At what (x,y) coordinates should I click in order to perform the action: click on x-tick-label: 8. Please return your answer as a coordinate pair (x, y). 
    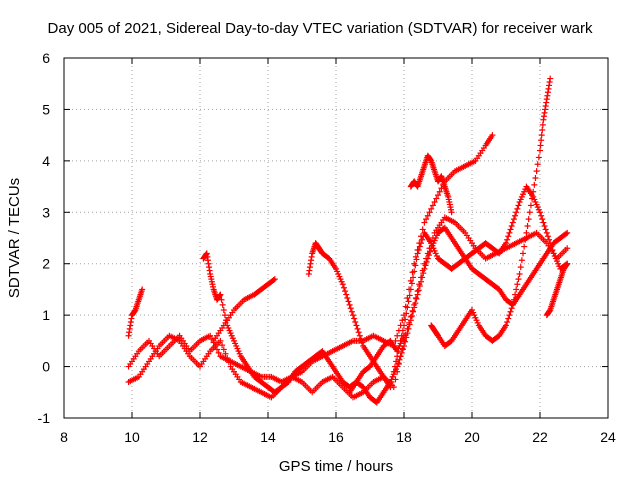
    Looking at the image, I should click on (64, 437).